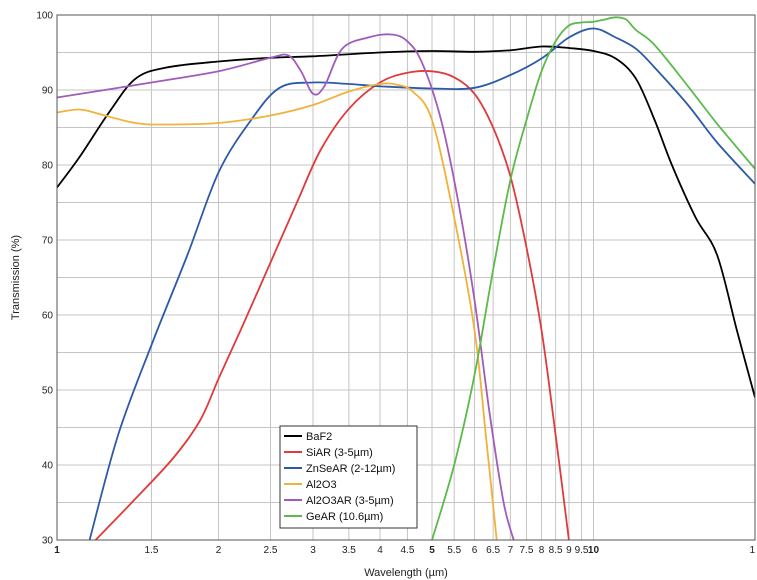 This screenshot has width=757, height=580. What do you see at coordinates (349, 550) in the screenshot?
I see `x-tick-label: 3.5` at bounding box center [349, 550].